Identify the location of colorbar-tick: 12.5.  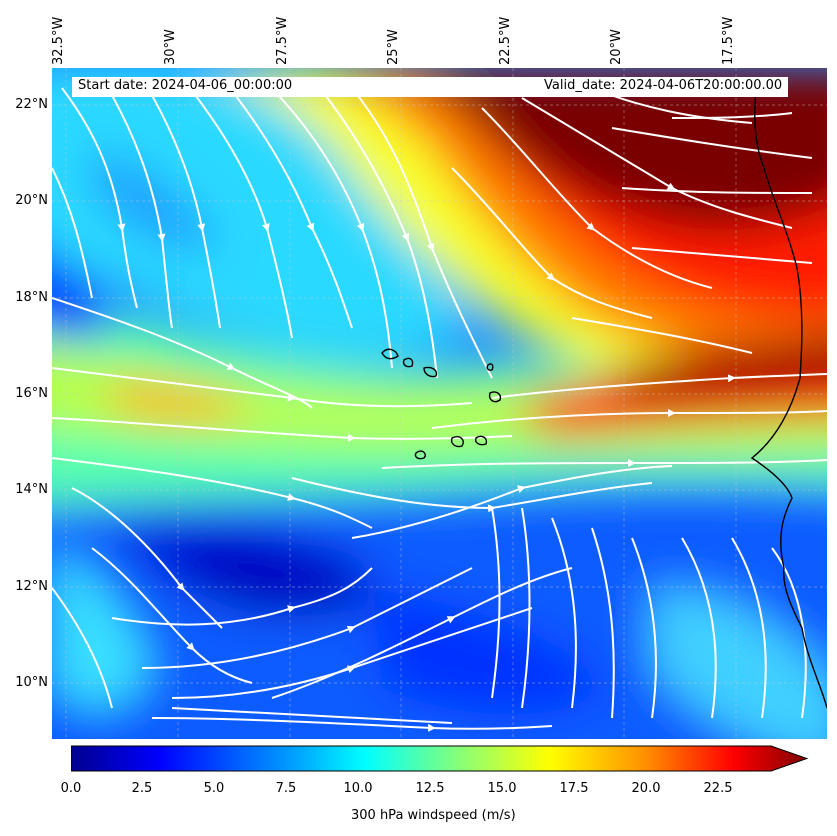
(430, 788).